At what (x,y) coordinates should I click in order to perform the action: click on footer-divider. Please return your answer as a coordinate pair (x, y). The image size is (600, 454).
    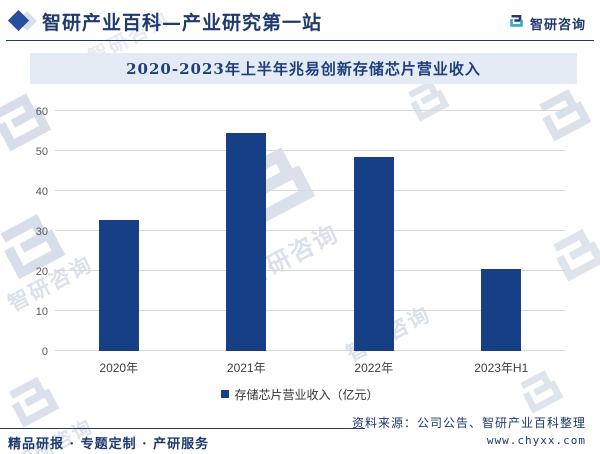
    Looking at the image, I should click on (182, 428).